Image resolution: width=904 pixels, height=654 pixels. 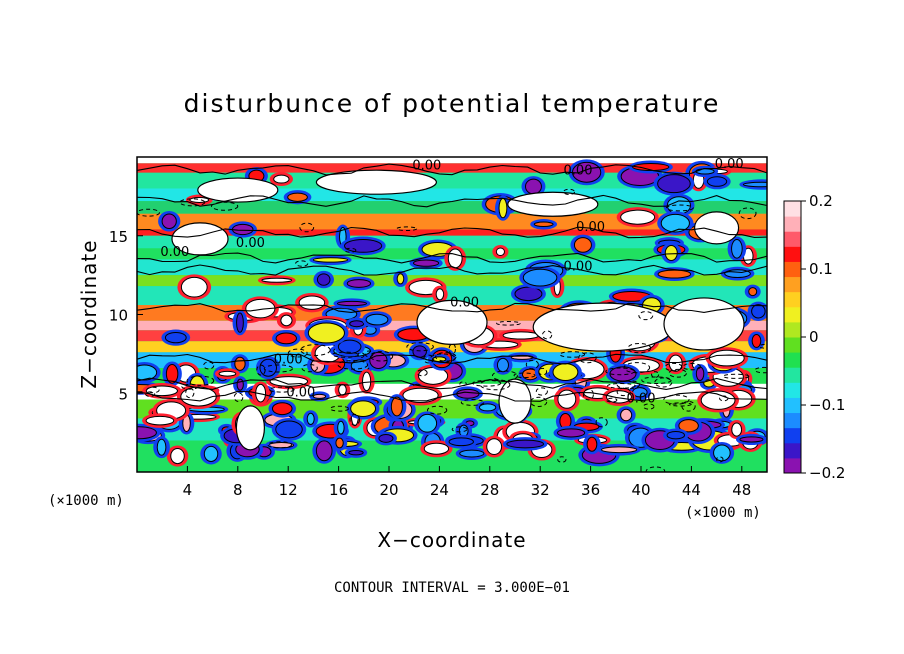 What do you see at coordinates (288, 490) in the screenshot?
I see `x-tick-label: 12` at bounding box center [288, 490].